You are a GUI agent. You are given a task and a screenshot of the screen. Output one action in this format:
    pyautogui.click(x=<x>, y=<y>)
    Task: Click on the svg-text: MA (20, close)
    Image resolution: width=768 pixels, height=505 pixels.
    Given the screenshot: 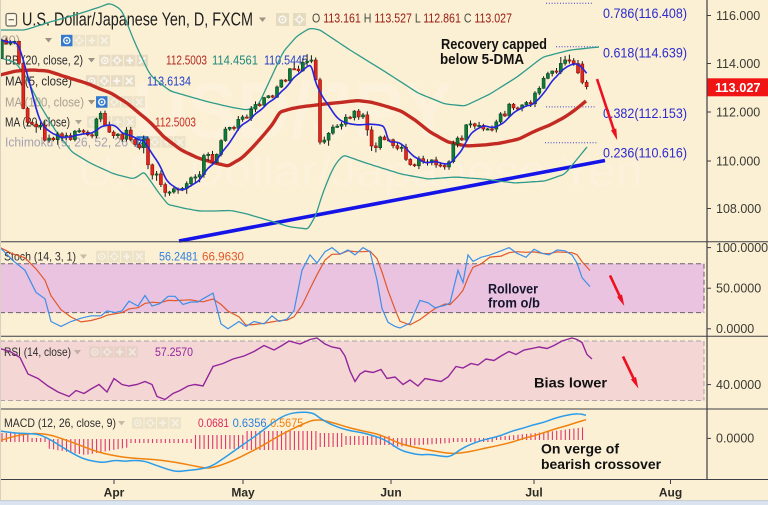 What is the action you would take?
    pyautogui.click(x=37, y=123)
    